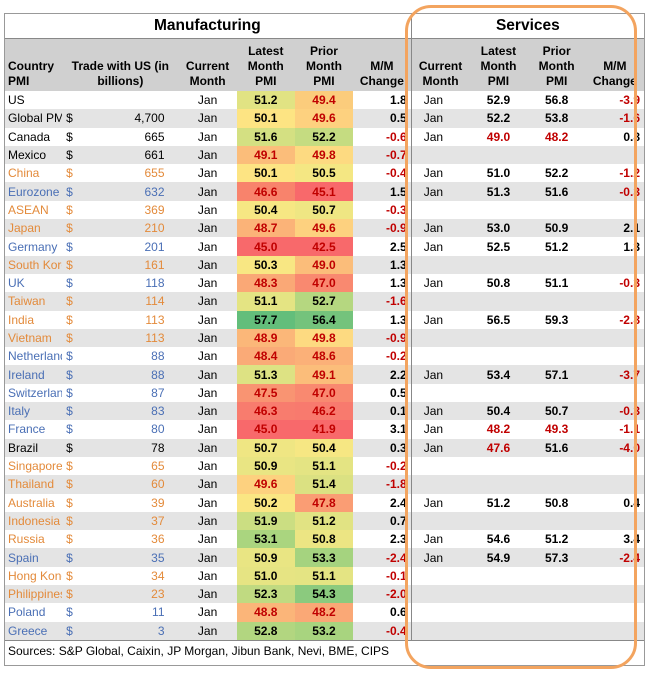 The width and height of the screenshot is (655, 677). I want to click on country-name: China, so click(24, 173).